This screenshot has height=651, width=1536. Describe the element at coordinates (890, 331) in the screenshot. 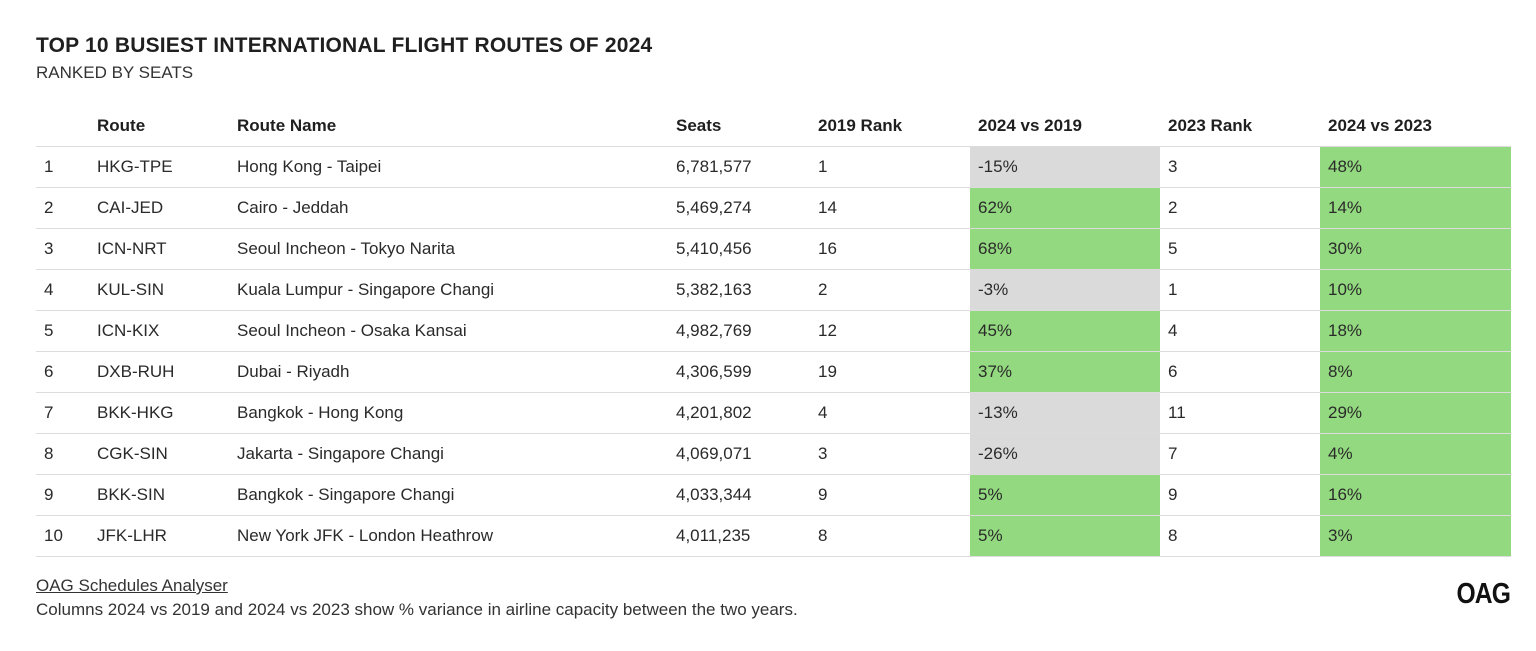

I see `cell-2019-rank: 12` at that location.